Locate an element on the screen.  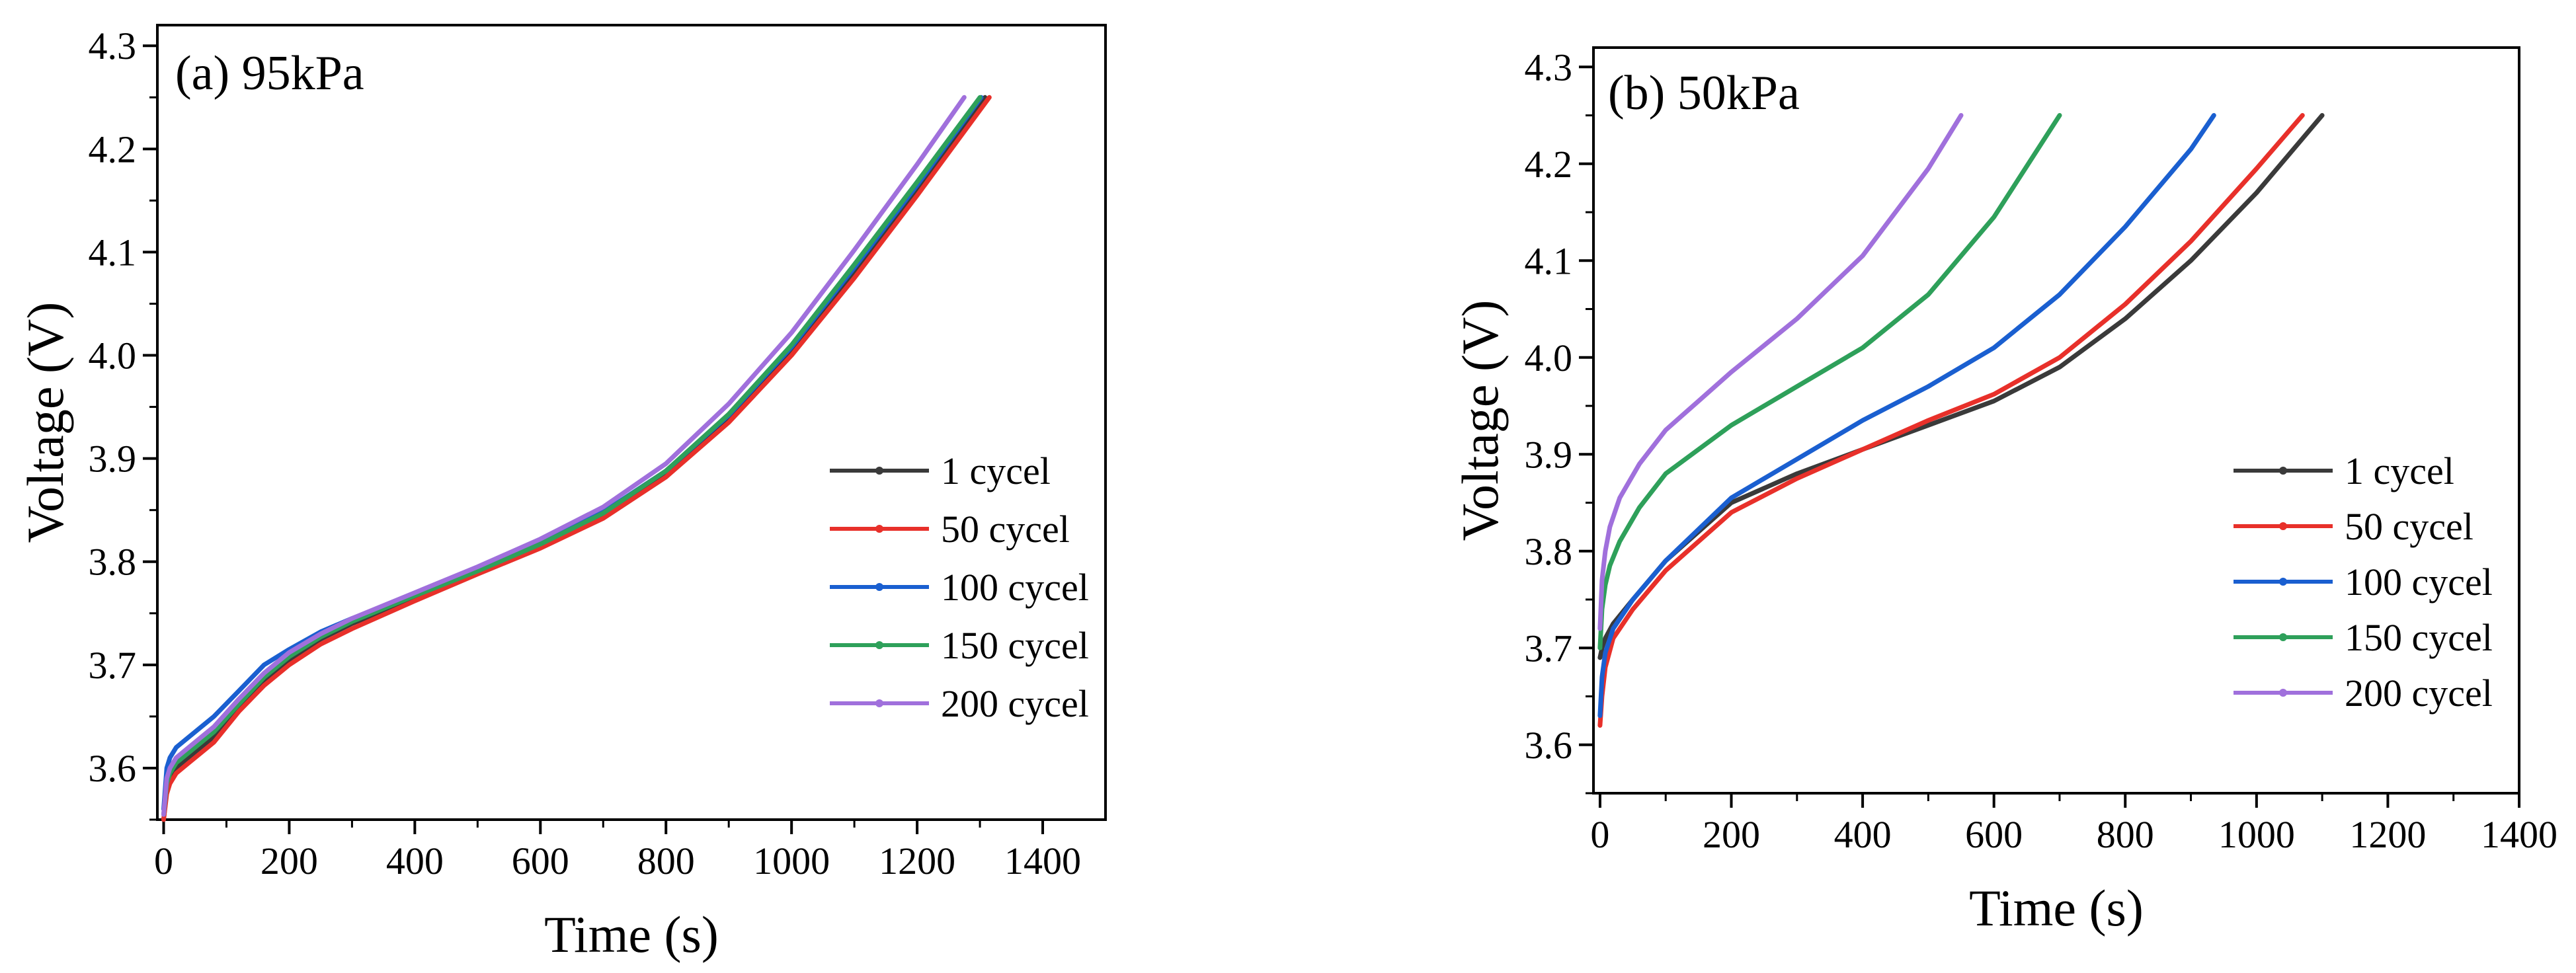
panel-title: (a) 95kPa is located at coordinates (269, 73).